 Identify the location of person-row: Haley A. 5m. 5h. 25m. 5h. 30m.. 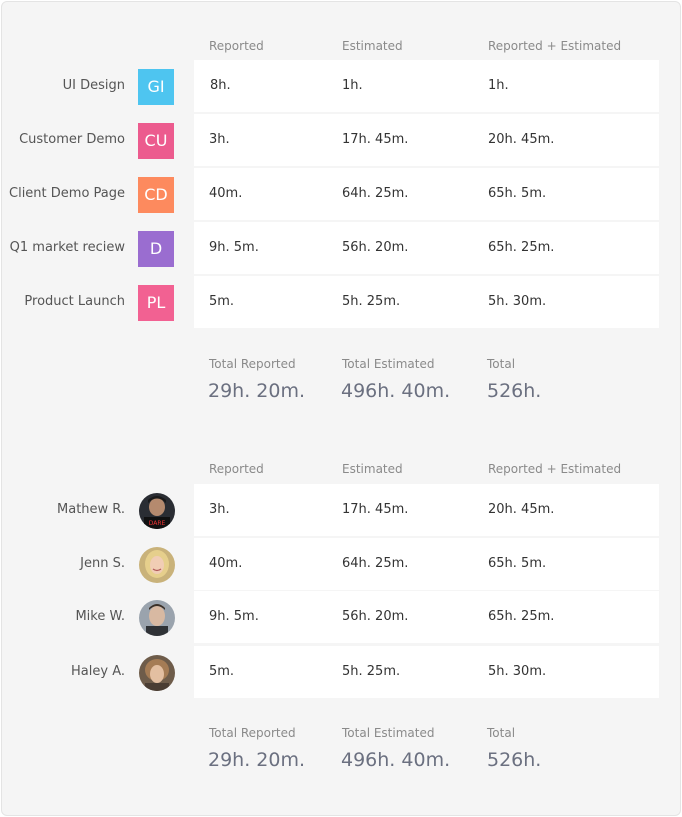
(341, 672).